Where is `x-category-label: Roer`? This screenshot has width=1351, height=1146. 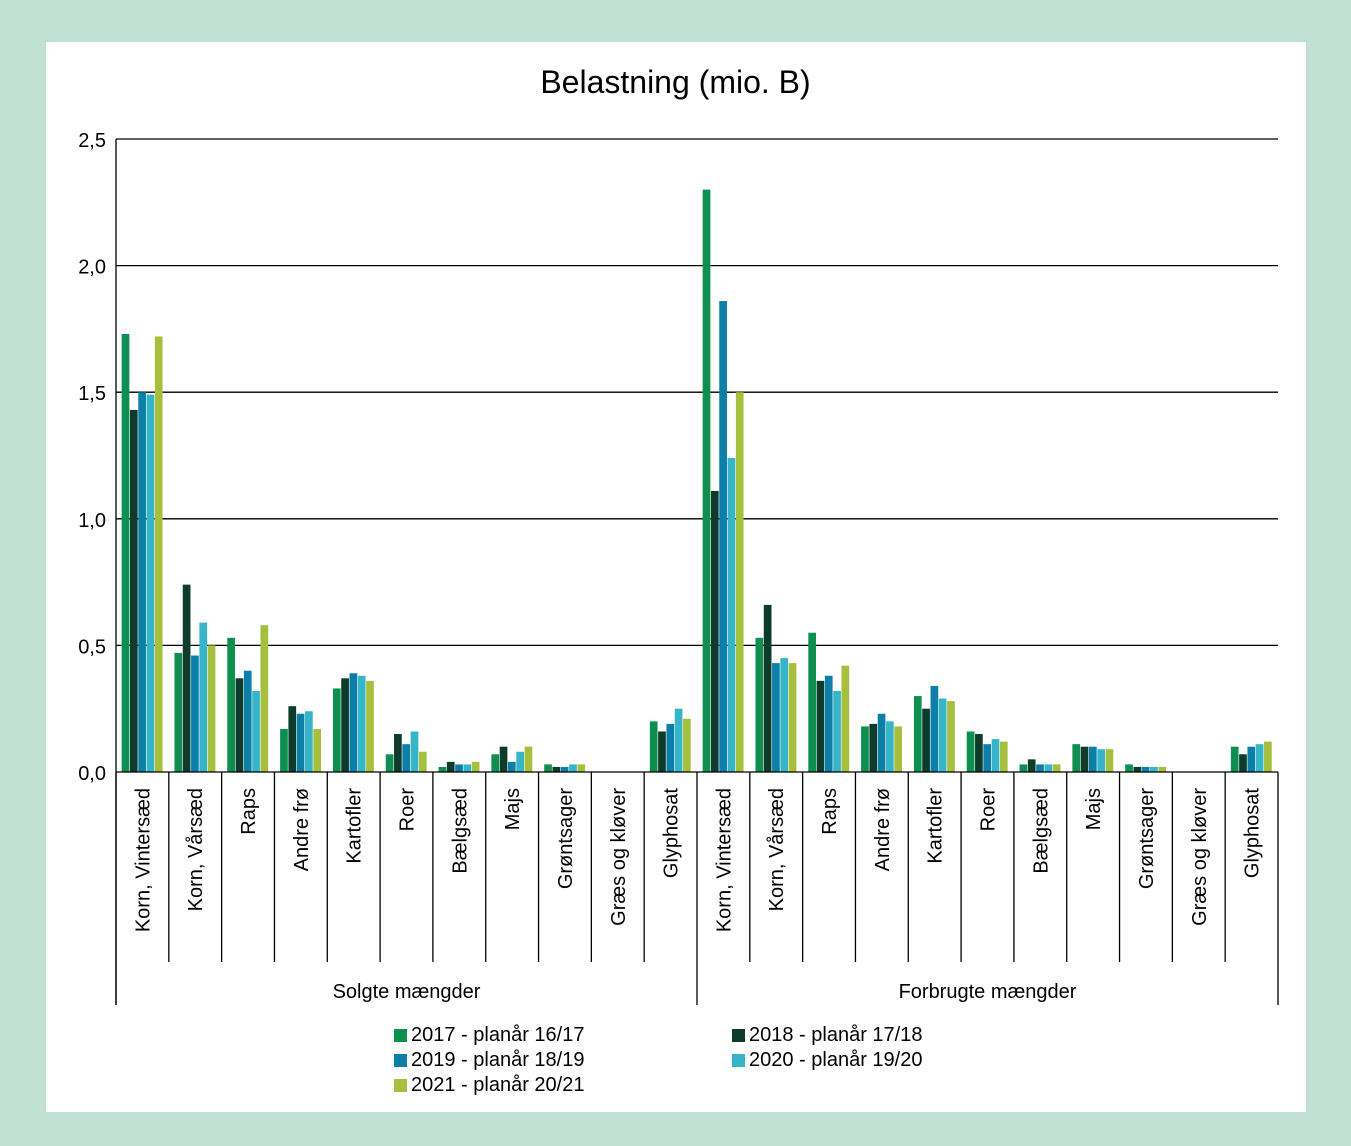 x-category-label: Roer is located at coordinates (989, 810).